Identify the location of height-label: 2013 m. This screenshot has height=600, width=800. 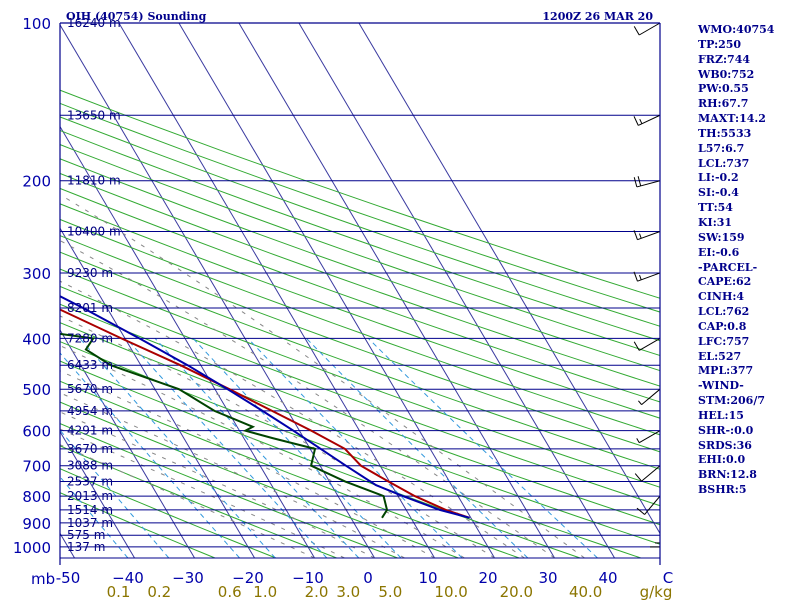
(90, 496).